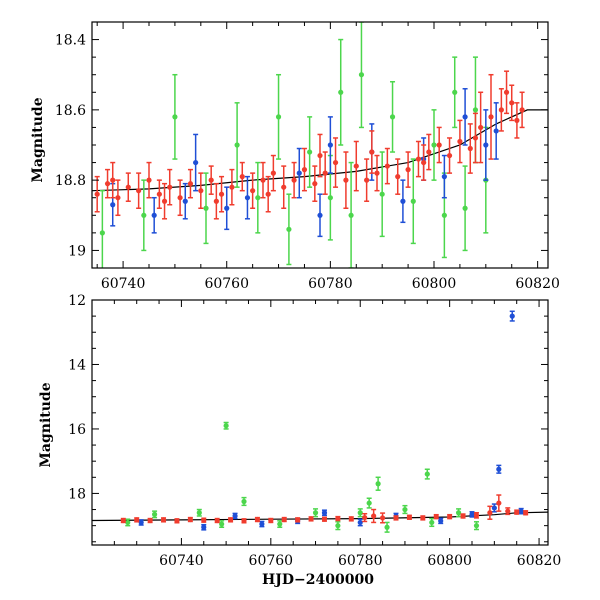  I want to click on y-tick-label: 14, so click(77, 365).